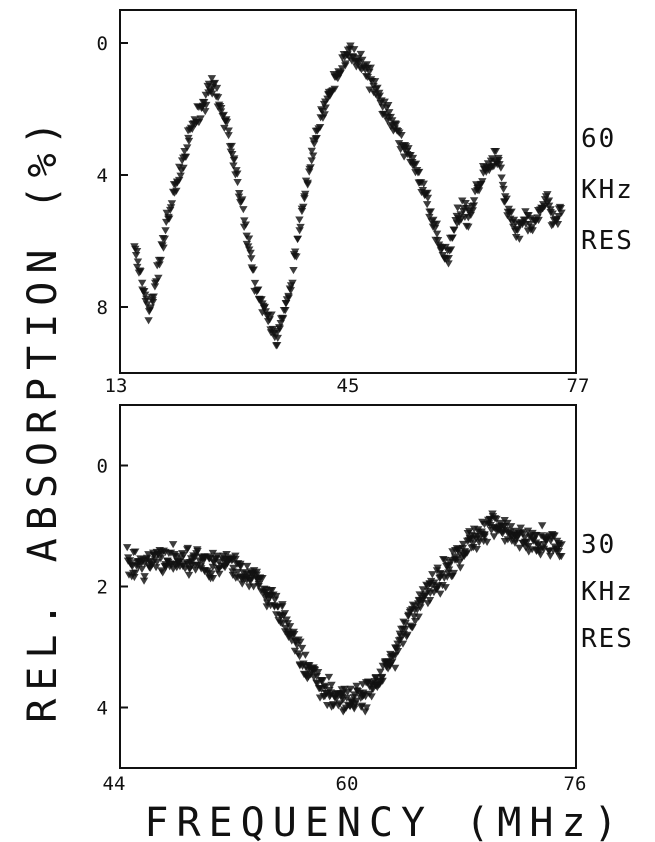  What do you see at coordinates (347, 784) in the screenshot?
I see `bottom-x-tick-mid: 60` at bounding box center [347, 784].